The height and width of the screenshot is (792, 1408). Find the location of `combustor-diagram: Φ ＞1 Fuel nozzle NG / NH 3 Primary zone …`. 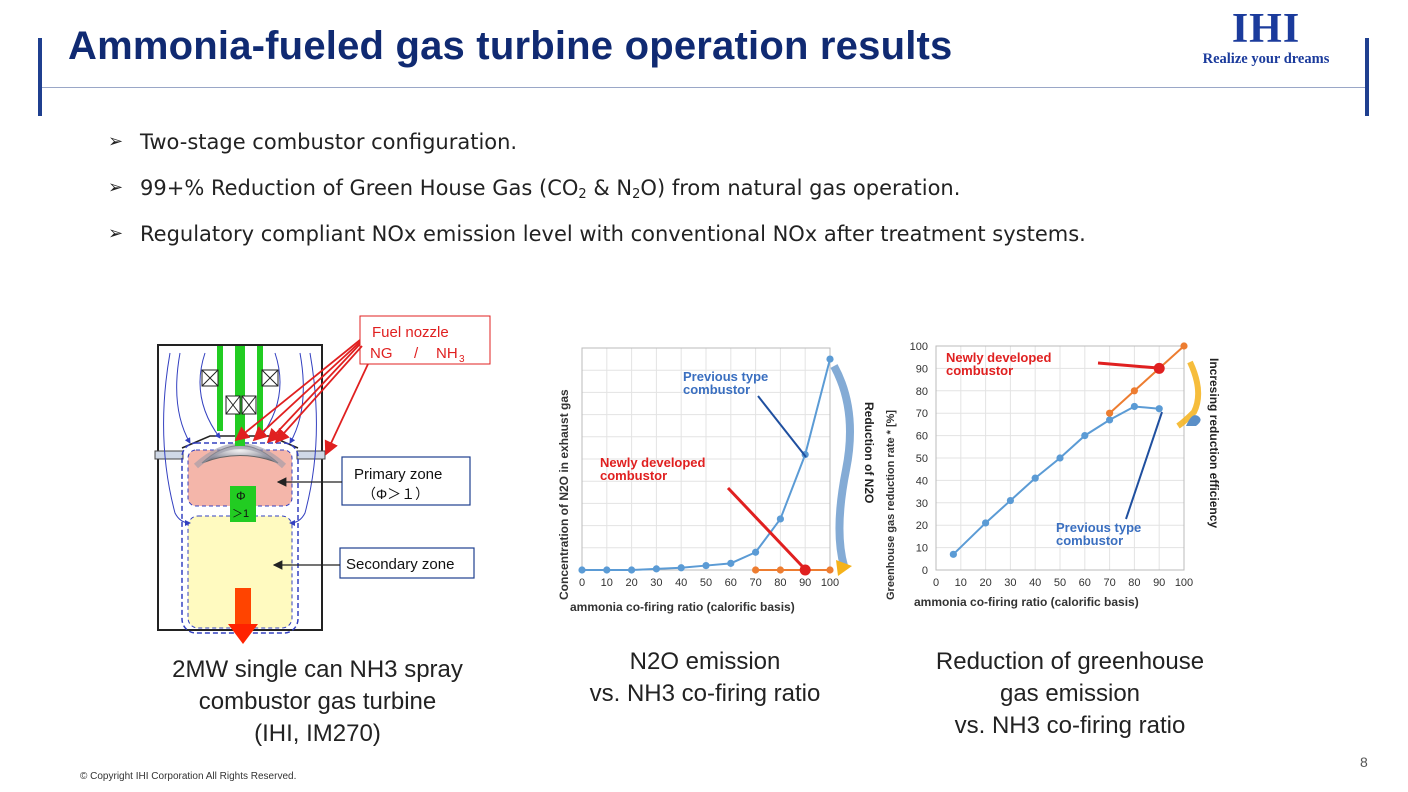

combustor-diagram: Φ ＞1 Fuel nozzle NG / NH 3 Primary zone … is located at coordinates (322, 479).